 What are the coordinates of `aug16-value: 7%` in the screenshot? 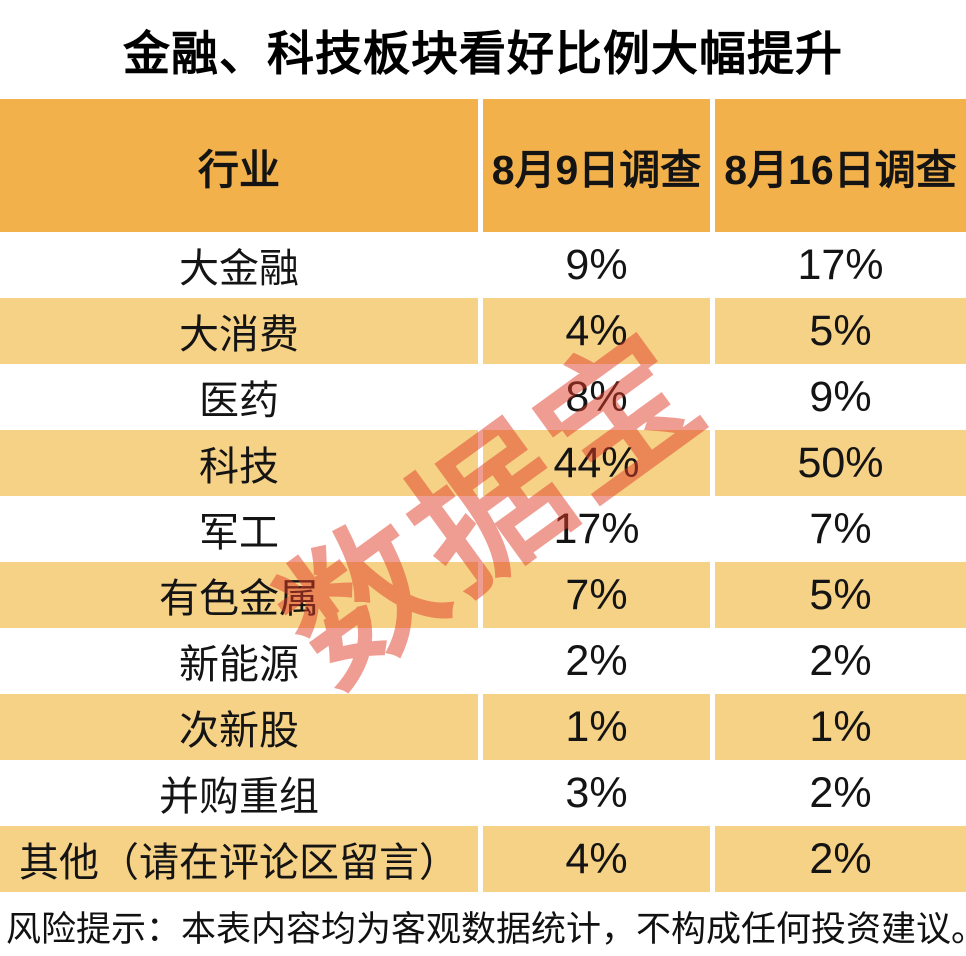 It's located at (840, 529).